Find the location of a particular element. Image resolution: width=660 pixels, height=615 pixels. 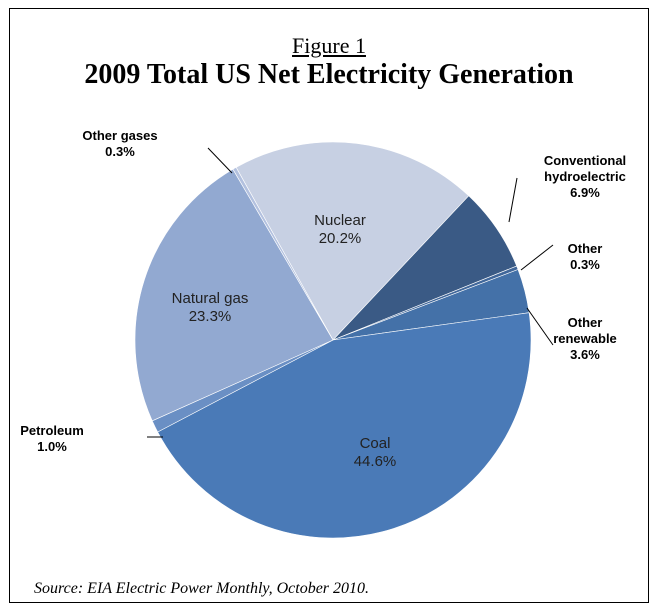

leader-line-other-renewable is located at coordinates (540, 326).